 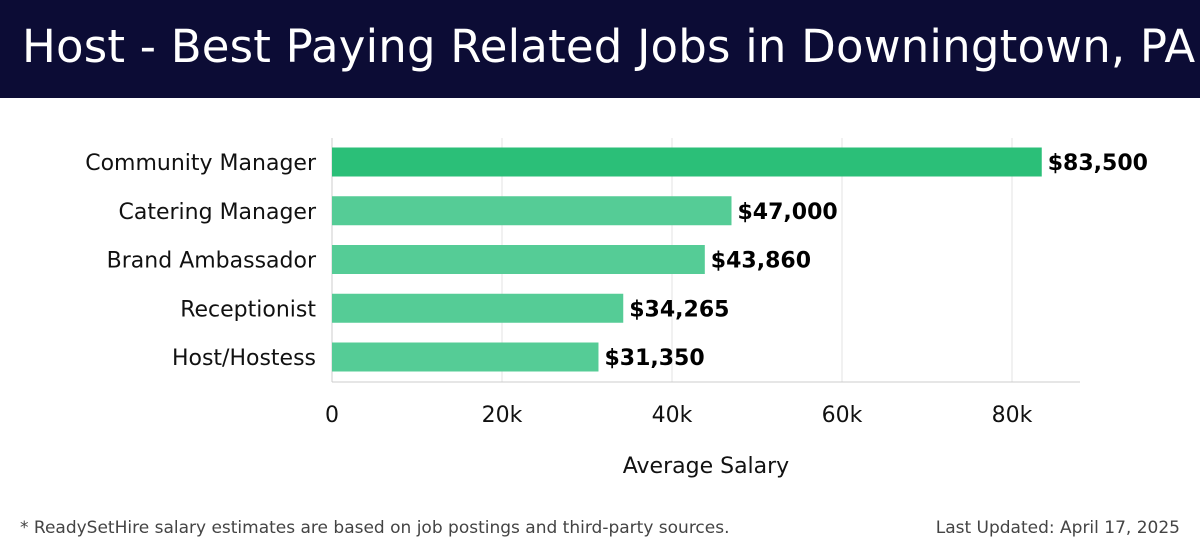 What do you see at coordinates (761, 261) in the screenshot?
I see `value-label: $43,860` at bounding box center [761, 261].